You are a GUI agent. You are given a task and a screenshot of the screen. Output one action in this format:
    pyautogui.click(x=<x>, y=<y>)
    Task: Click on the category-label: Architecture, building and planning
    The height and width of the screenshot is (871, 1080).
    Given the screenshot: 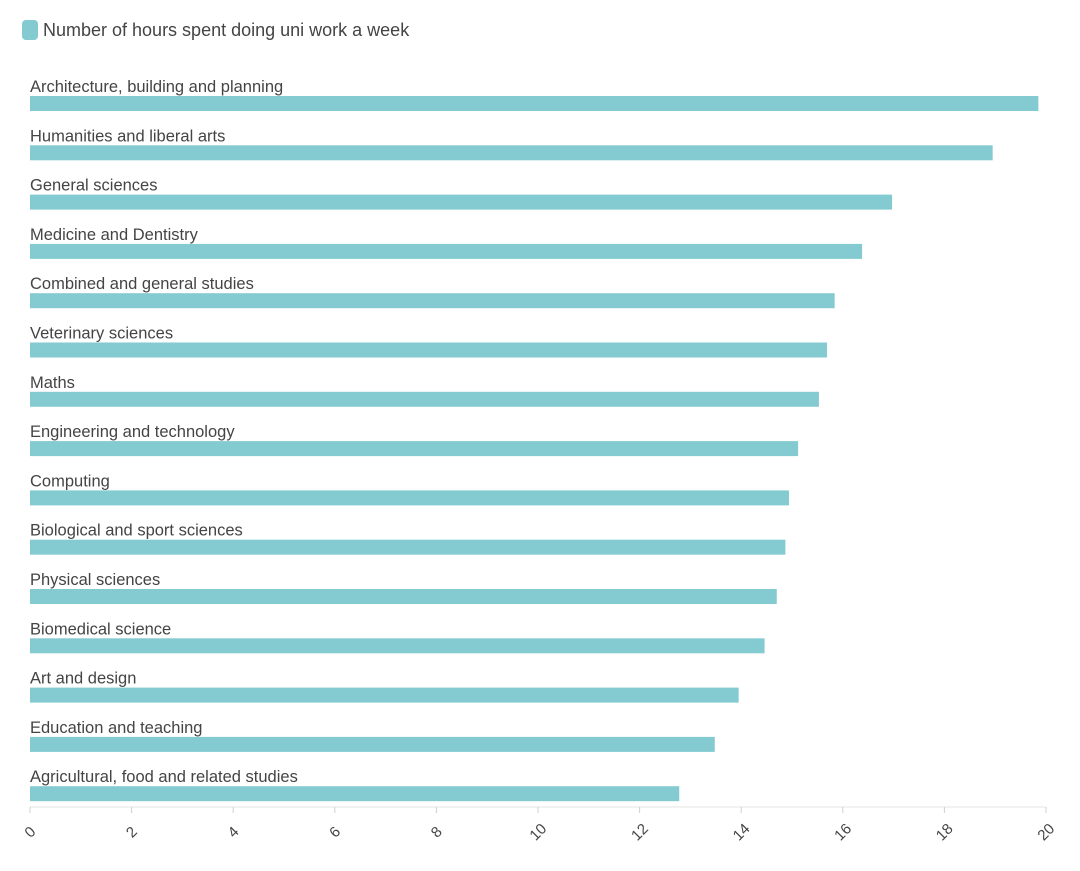 What is the action you would take?
    pyautogui.click(x=156, y=87)
    